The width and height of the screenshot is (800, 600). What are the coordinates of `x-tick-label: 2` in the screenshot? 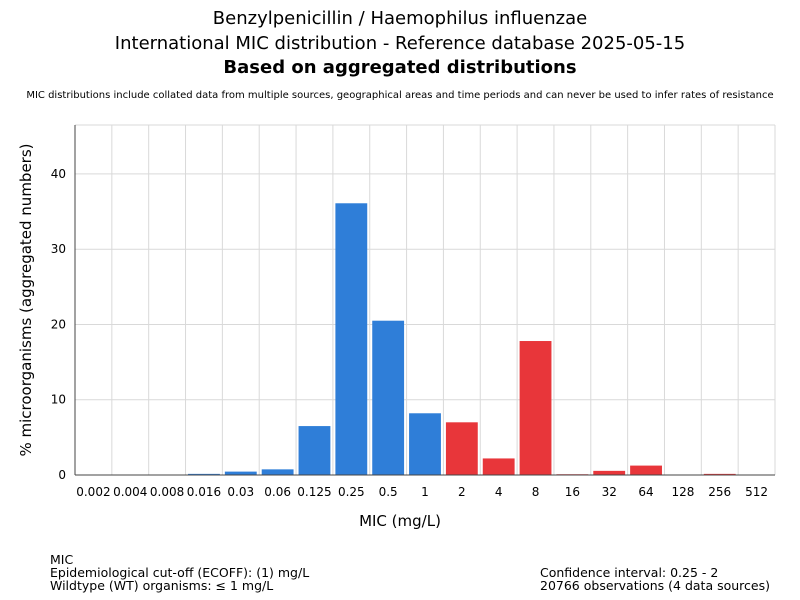 It's located at (462, 492).